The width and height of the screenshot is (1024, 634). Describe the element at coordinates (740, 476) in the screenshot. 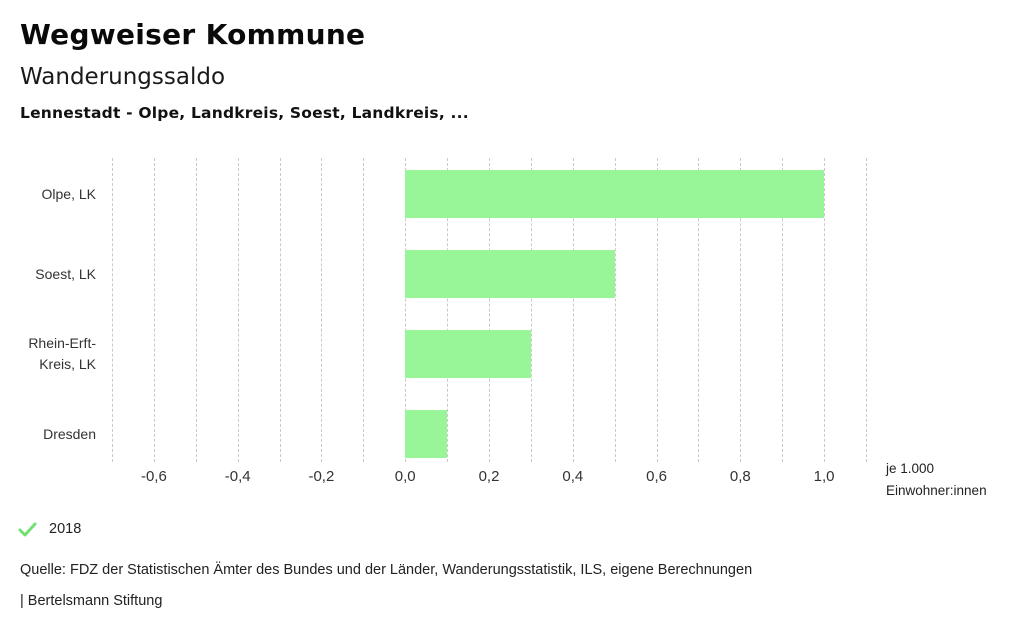

I see `x-tick-label: 0,8` at that location.